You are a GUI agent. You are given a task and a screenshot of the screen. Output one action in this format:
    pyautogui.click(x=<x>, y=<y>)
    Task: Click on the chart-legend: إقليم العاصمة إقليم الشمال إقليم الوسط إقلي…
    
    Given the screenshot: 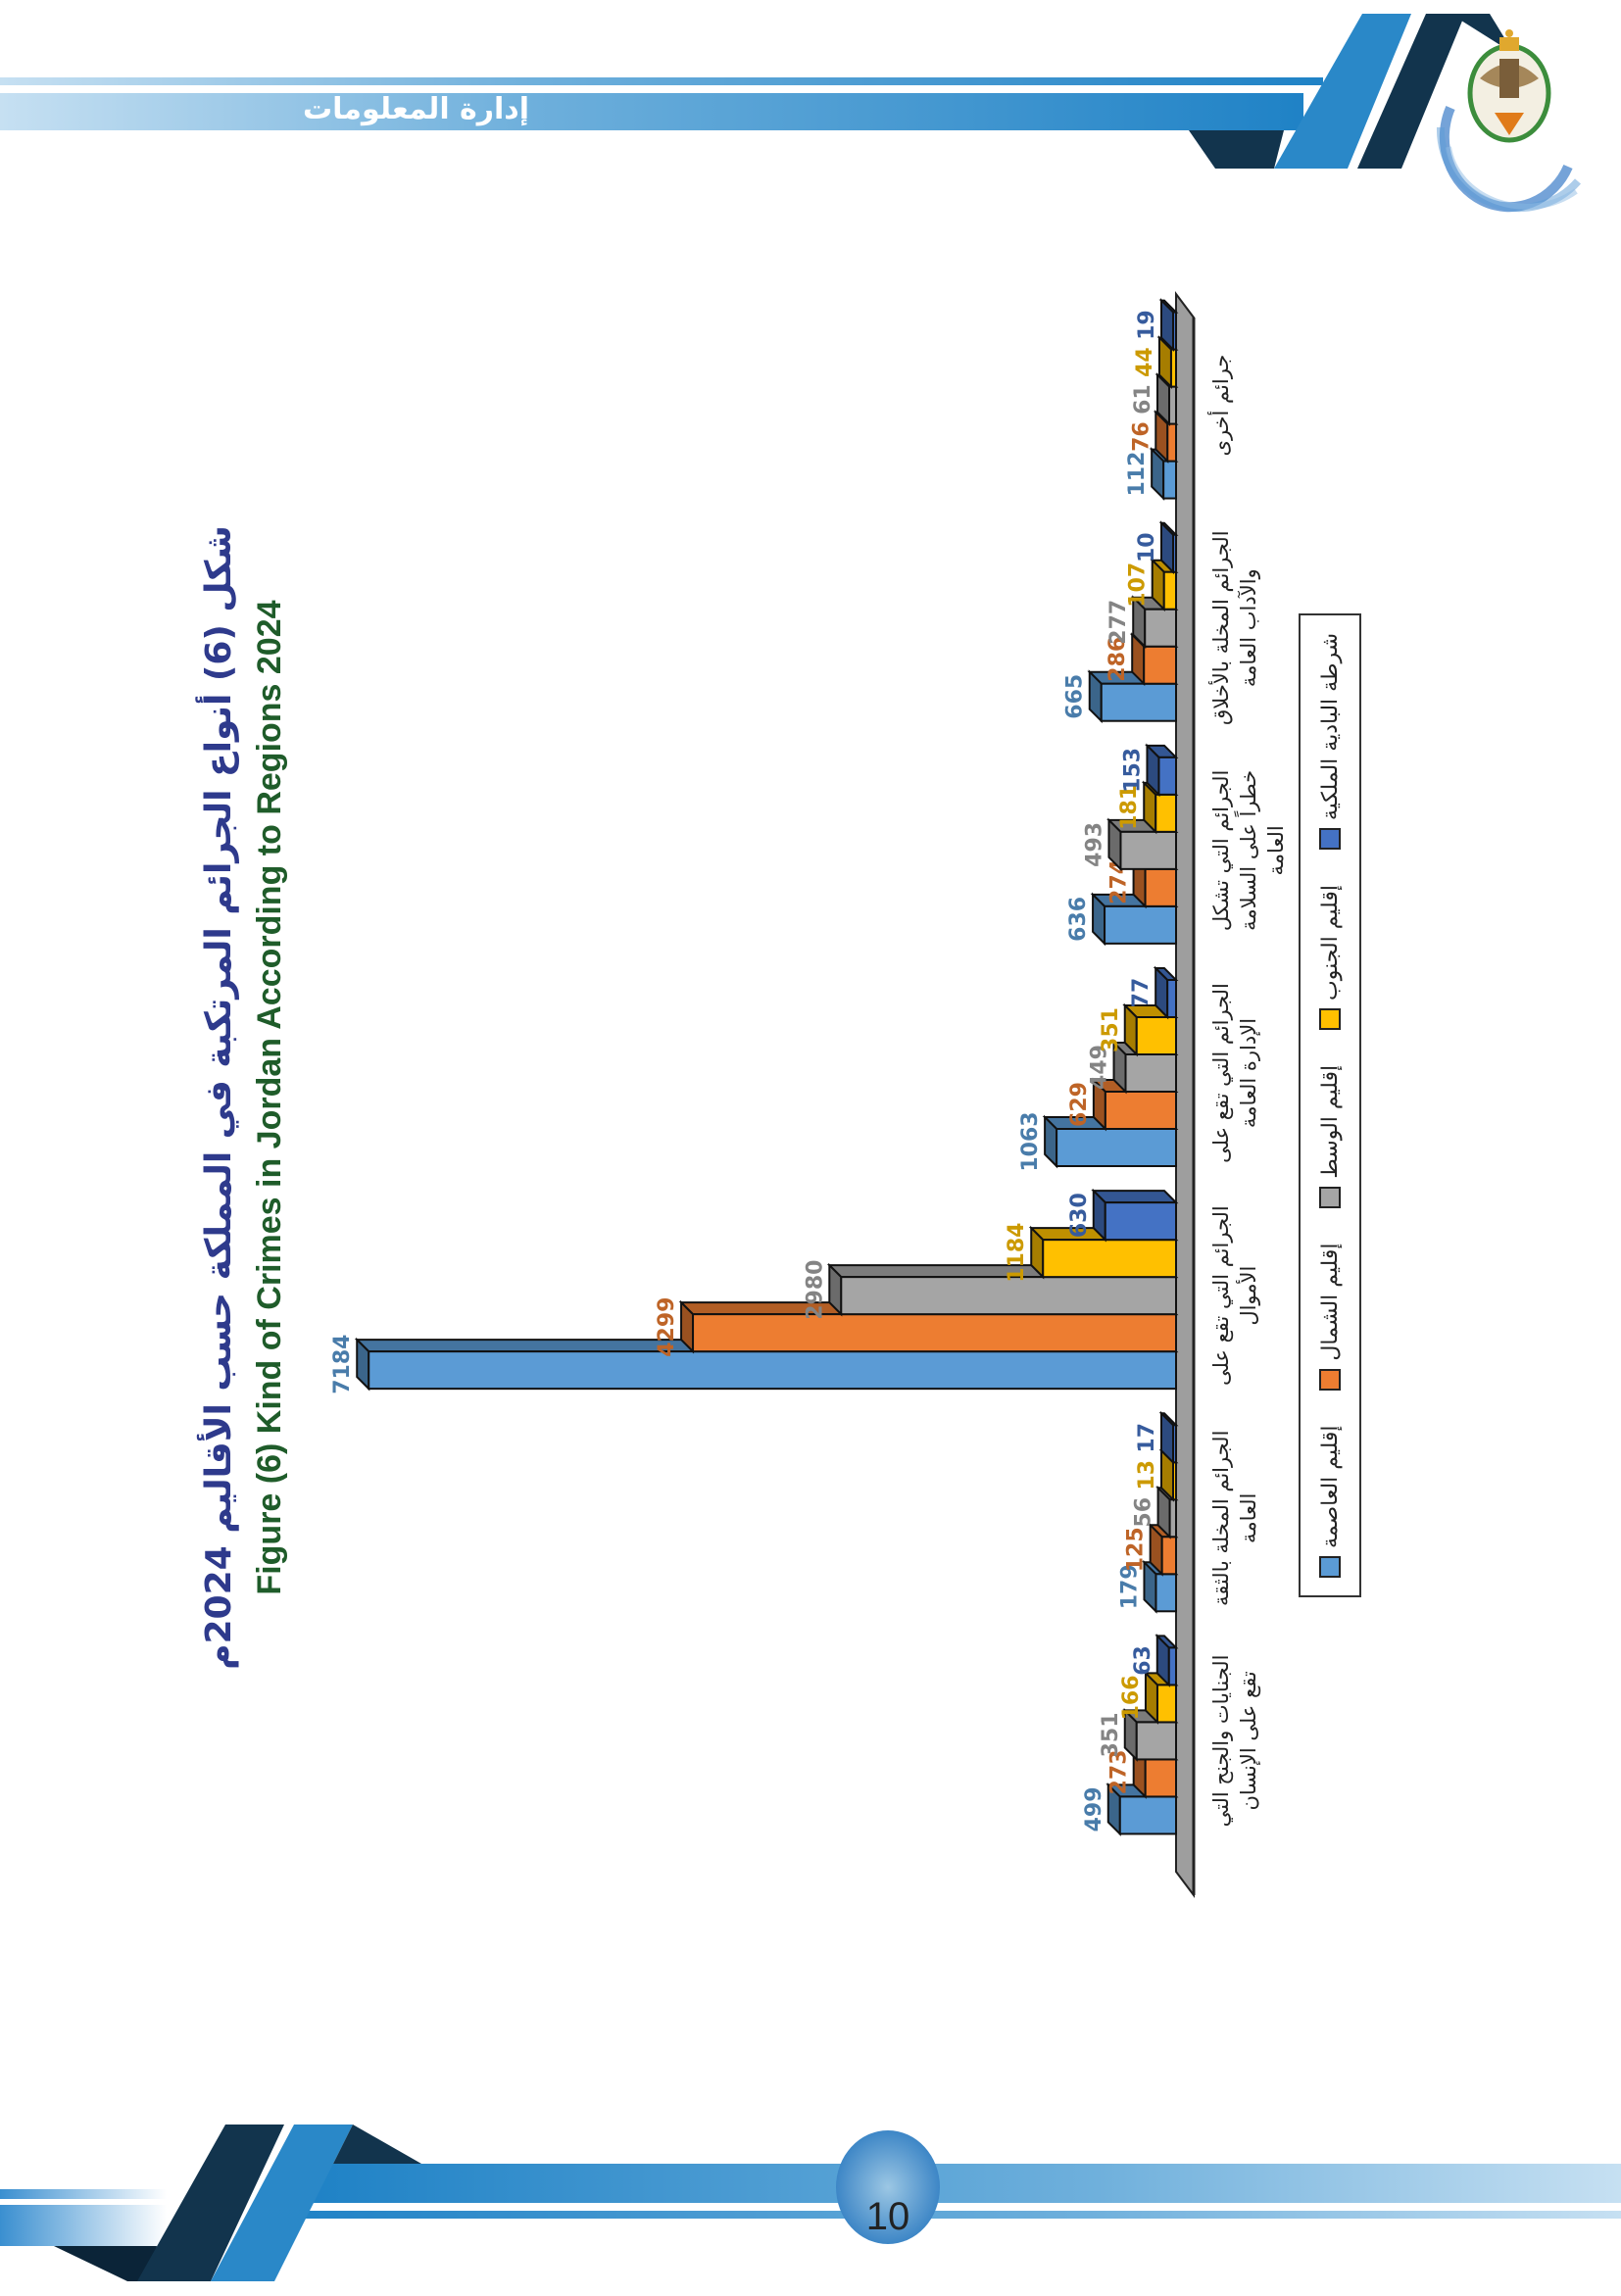 What is the action you would take?
    pyautogui.click(x=1330, y=1105)
    